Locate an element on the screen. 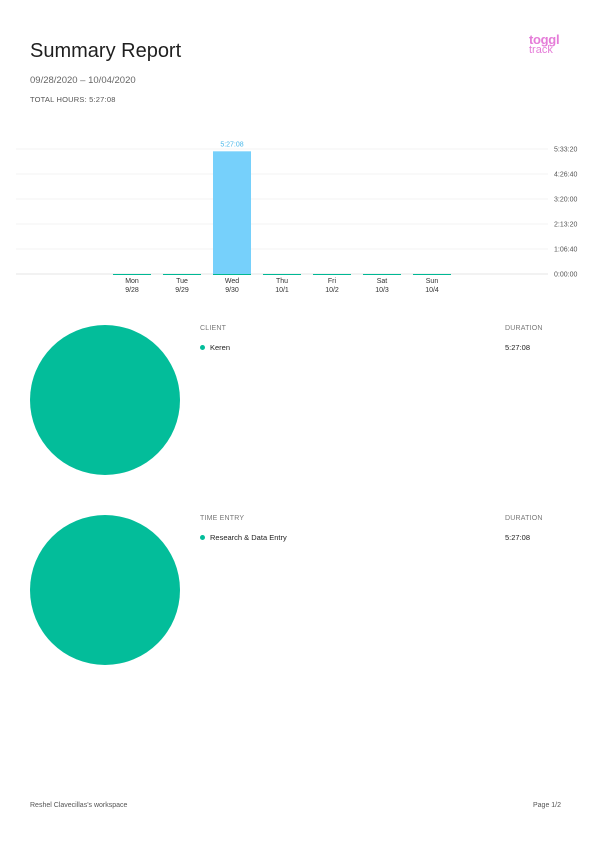  y-tick-label: 2:13:20 is located at coordinates (565, 225).